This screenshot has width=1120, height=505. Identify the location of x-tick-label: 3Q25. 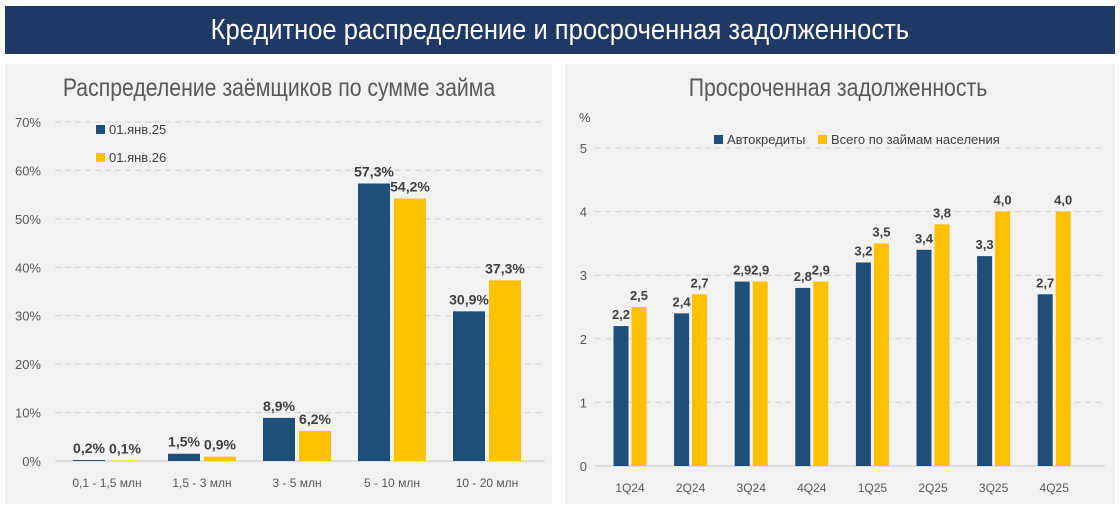
(994, 488).